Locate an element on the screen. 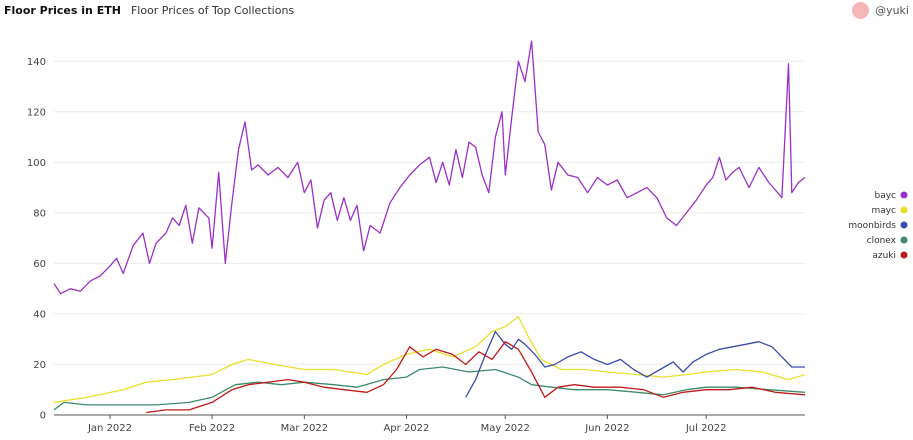 This screenshot has height=440, width=913. legend-marker-mayc is located at coordinates (904, 210).